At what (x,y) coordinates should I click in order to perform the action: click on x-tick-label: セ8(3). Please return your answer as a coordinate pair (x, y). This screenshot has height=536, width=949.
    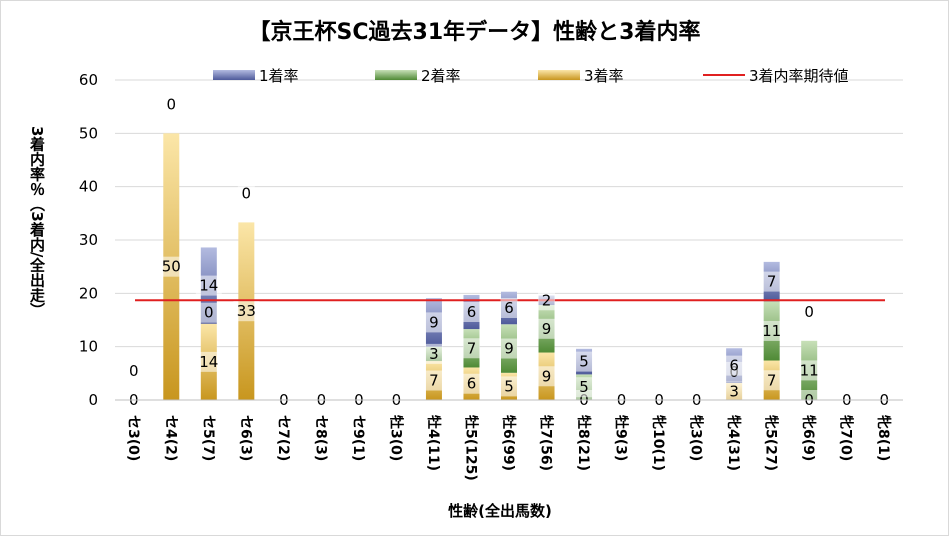
    Looking at the image, I should click on (320, 438).